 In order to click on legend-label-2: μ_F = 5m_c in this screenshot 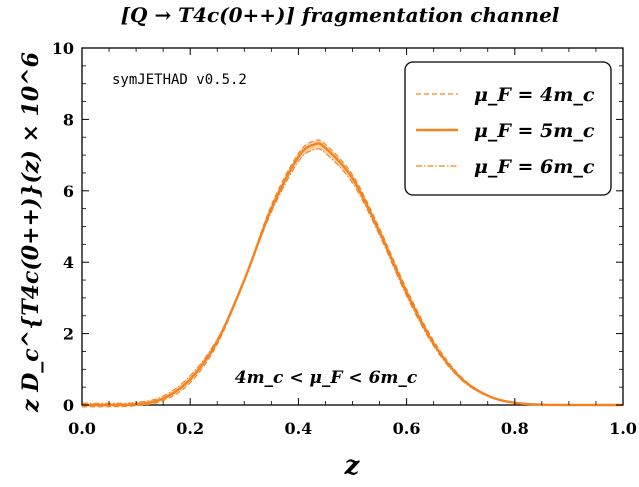, I will do `click(534, 131)`.